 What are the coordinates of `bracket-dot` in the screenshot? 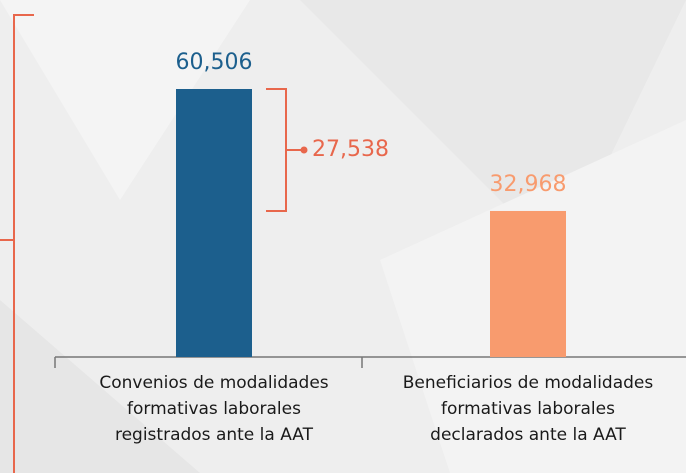 It's located at (304, 150).